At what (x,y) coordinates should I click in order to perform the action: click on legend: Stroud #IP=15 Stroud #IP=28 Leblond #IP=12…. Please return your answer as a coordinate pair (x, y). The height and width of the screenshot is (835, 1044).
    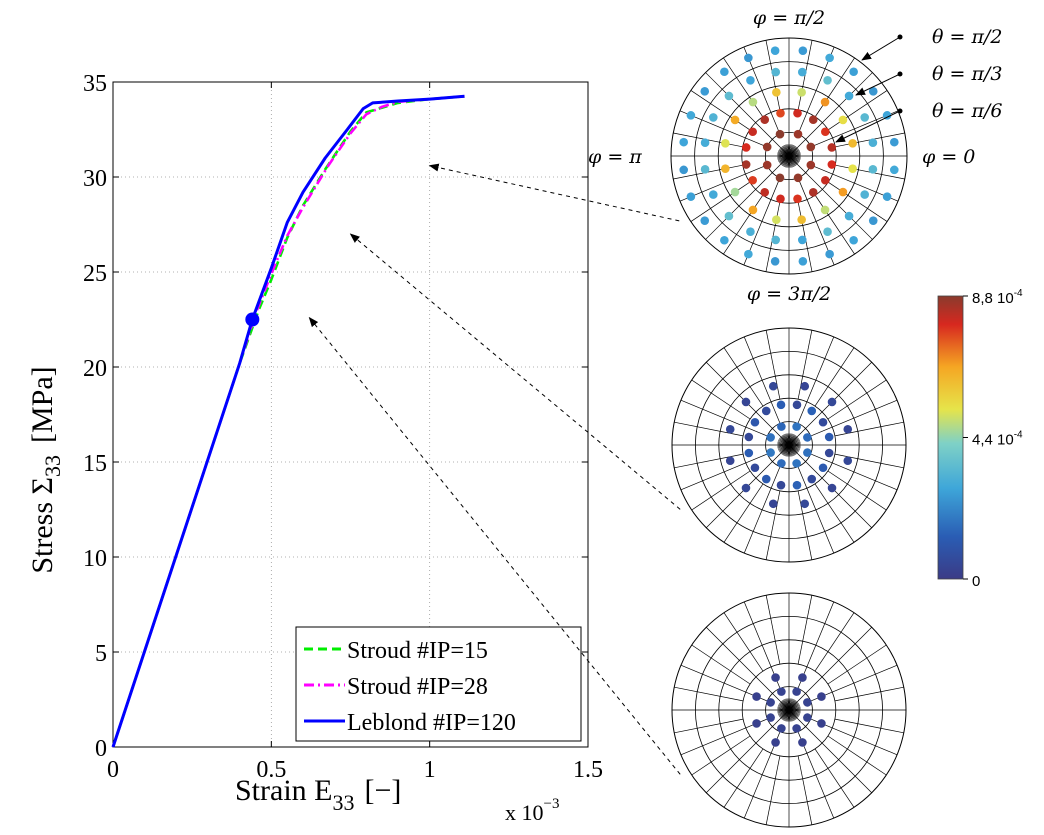
    Looking at the image, I should click on (438, 684).